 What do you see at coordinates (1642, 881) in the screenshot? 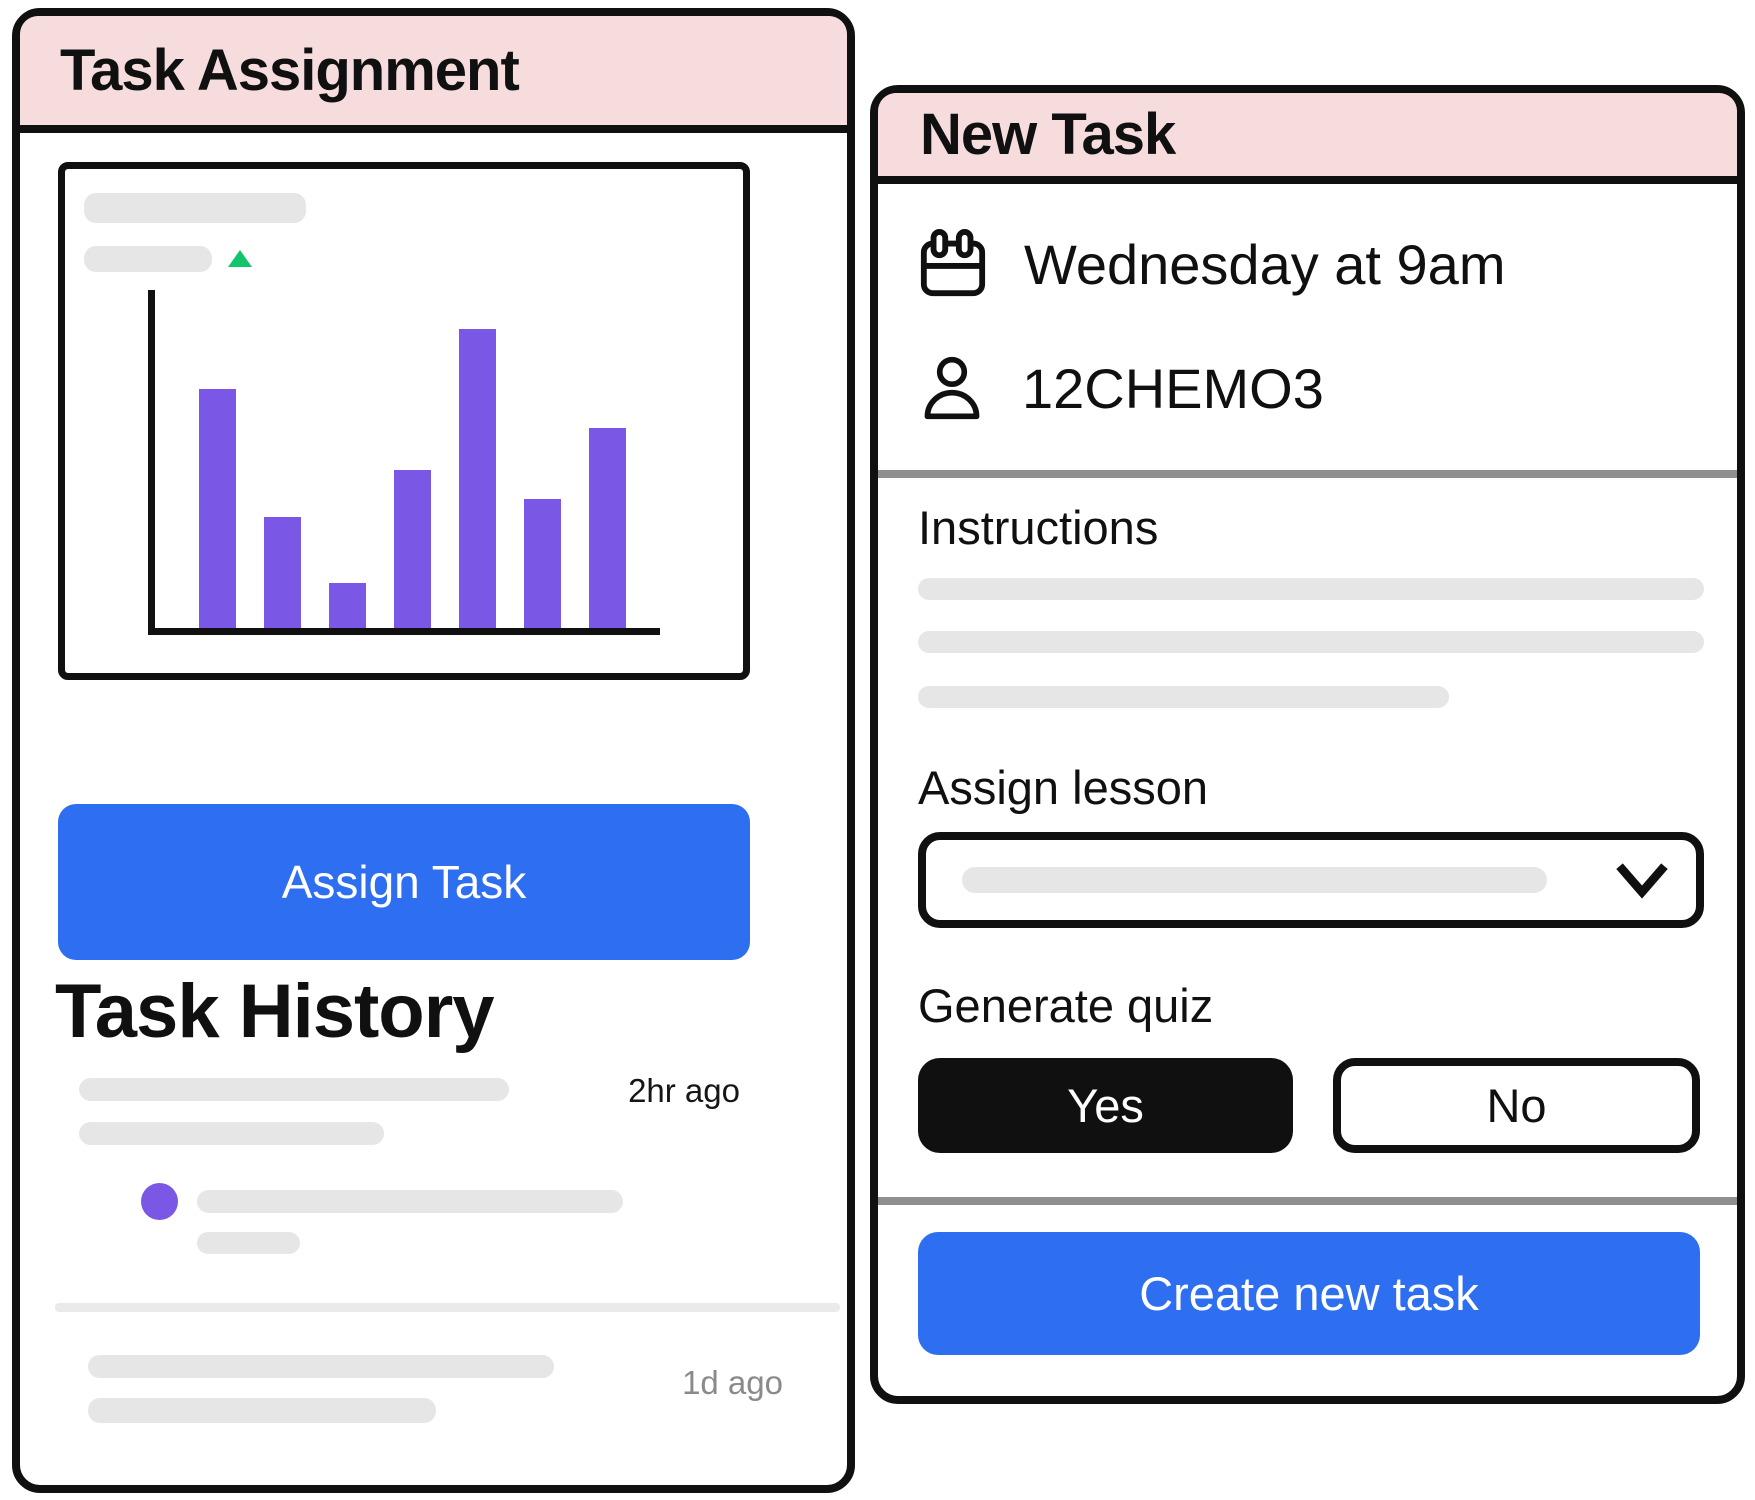
I see `chevron-down-icon` at bounding box center [1642, 881].